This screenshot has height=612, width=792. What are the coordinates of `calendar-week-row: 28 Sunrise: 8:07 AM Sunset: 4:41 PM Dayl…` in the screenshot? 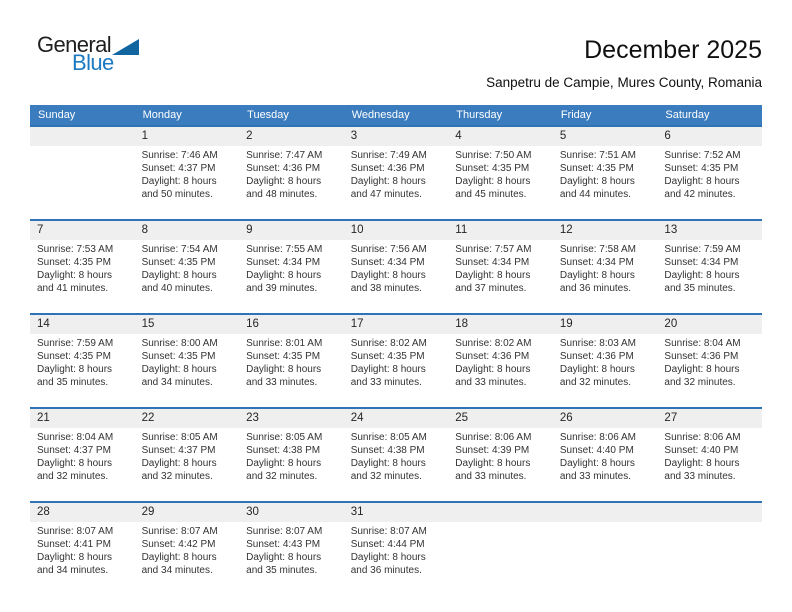 It's located at (396, 548).